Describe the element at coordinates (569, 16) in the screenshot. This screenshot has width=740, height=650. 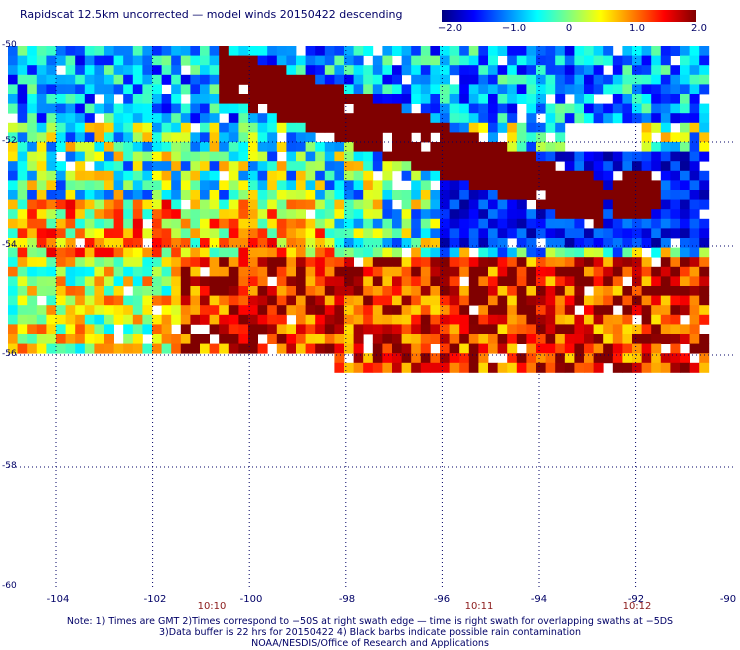
I see `colorbar` at that location.